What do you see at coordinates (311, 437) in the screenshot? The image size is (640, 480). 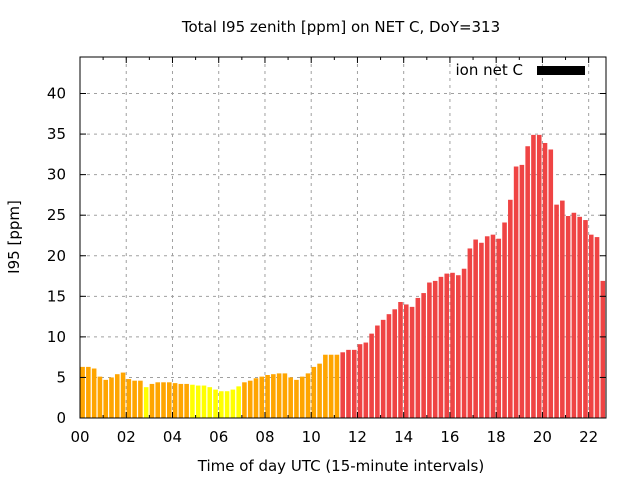 I see `x-tick-label: 10` at bounding box center [311, 437].